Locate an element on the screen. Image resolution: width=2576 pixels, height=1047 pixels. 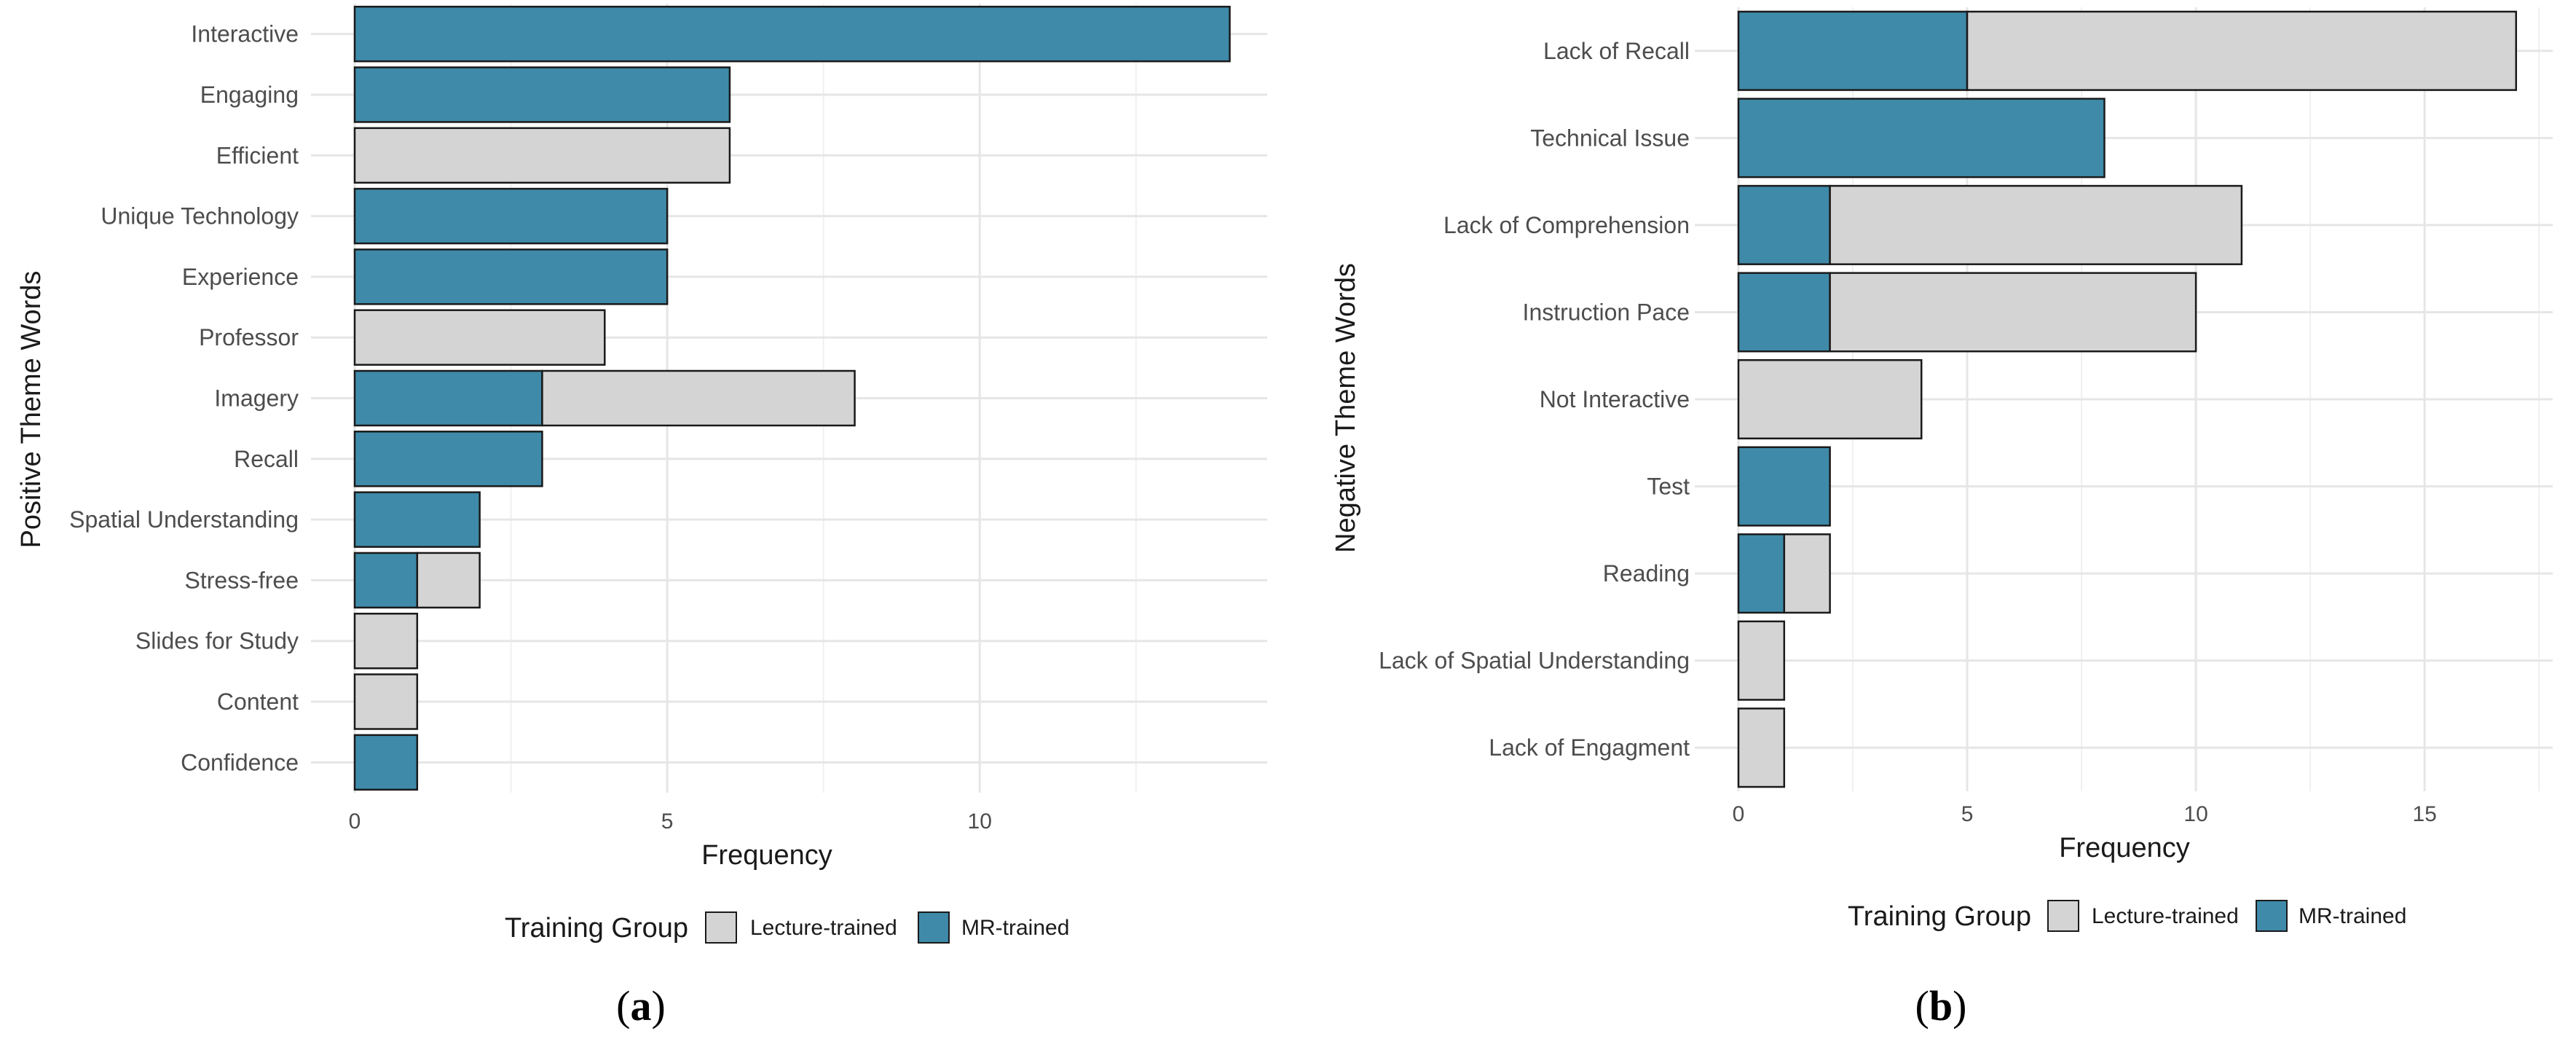
x-tick-labels-a: 0 5 10 is located at coordinates (670, 821).